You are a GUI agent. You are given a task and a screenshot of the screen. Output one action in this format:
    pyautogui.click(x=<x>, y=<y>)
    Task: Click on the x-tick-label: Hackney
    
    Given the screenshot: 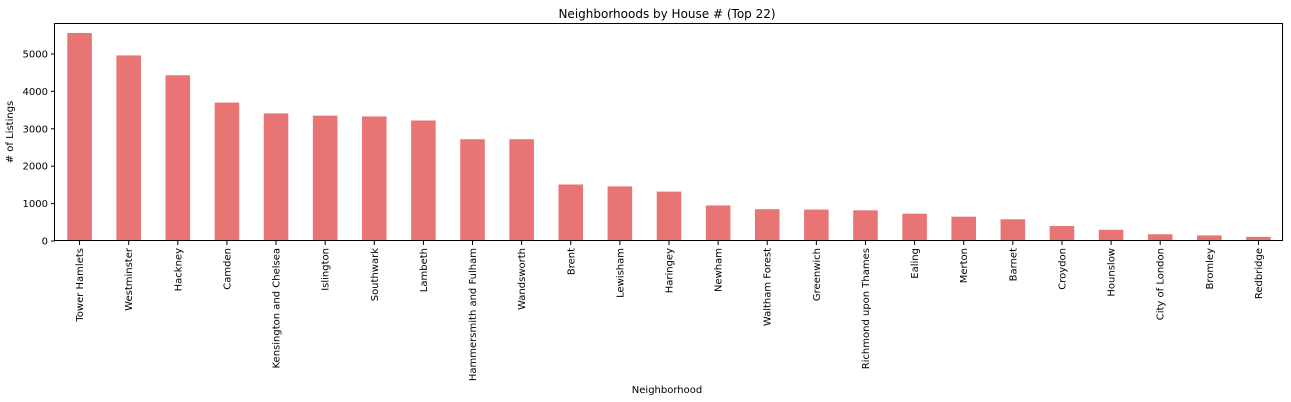 What is the action you would take?
    pyautogui.click(x=178, y=269)
    